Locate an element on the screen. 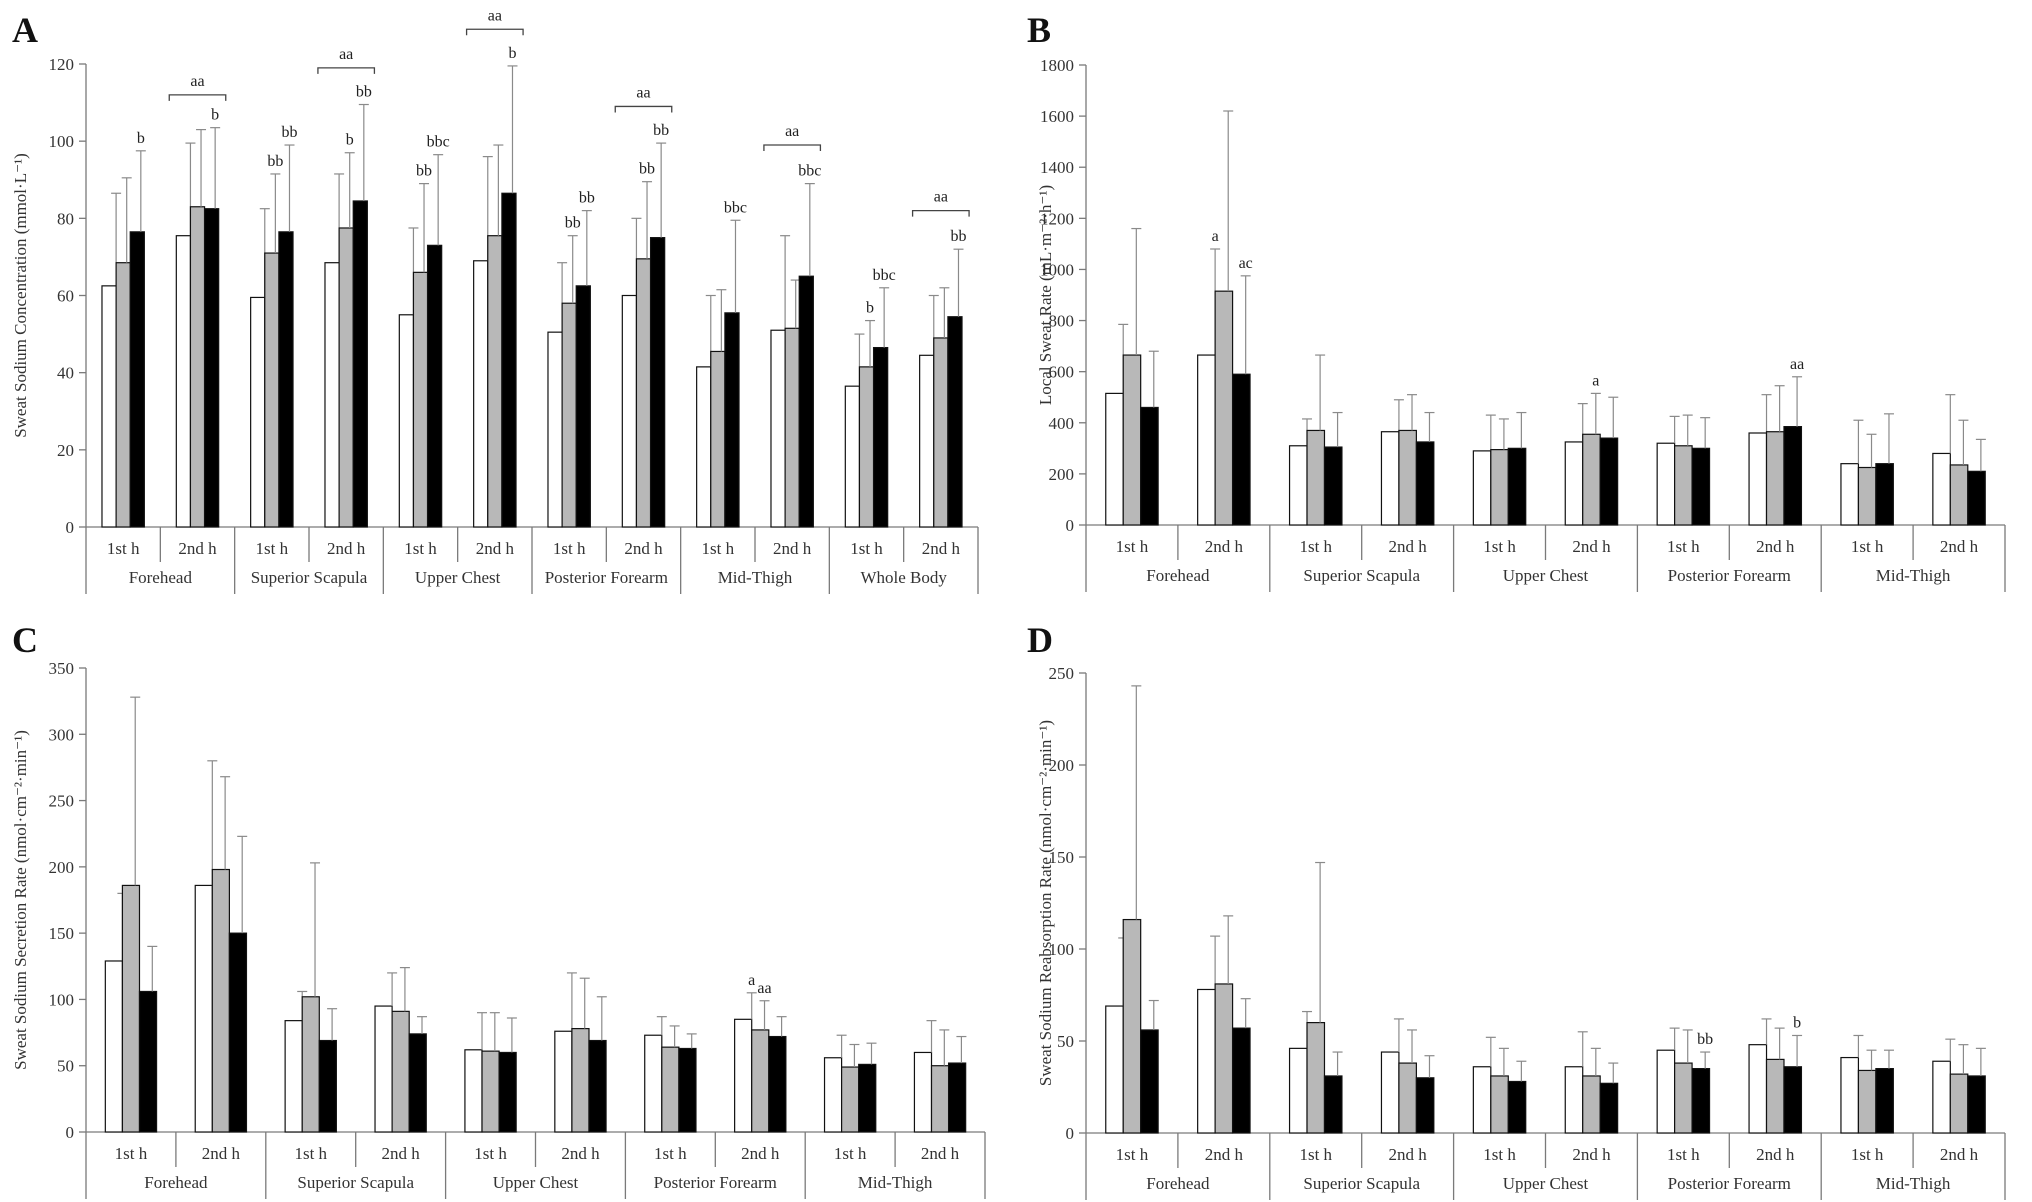 This screenshot has width=2032, height=1202. panel-letter: D is located at coordinates (1040, 640).